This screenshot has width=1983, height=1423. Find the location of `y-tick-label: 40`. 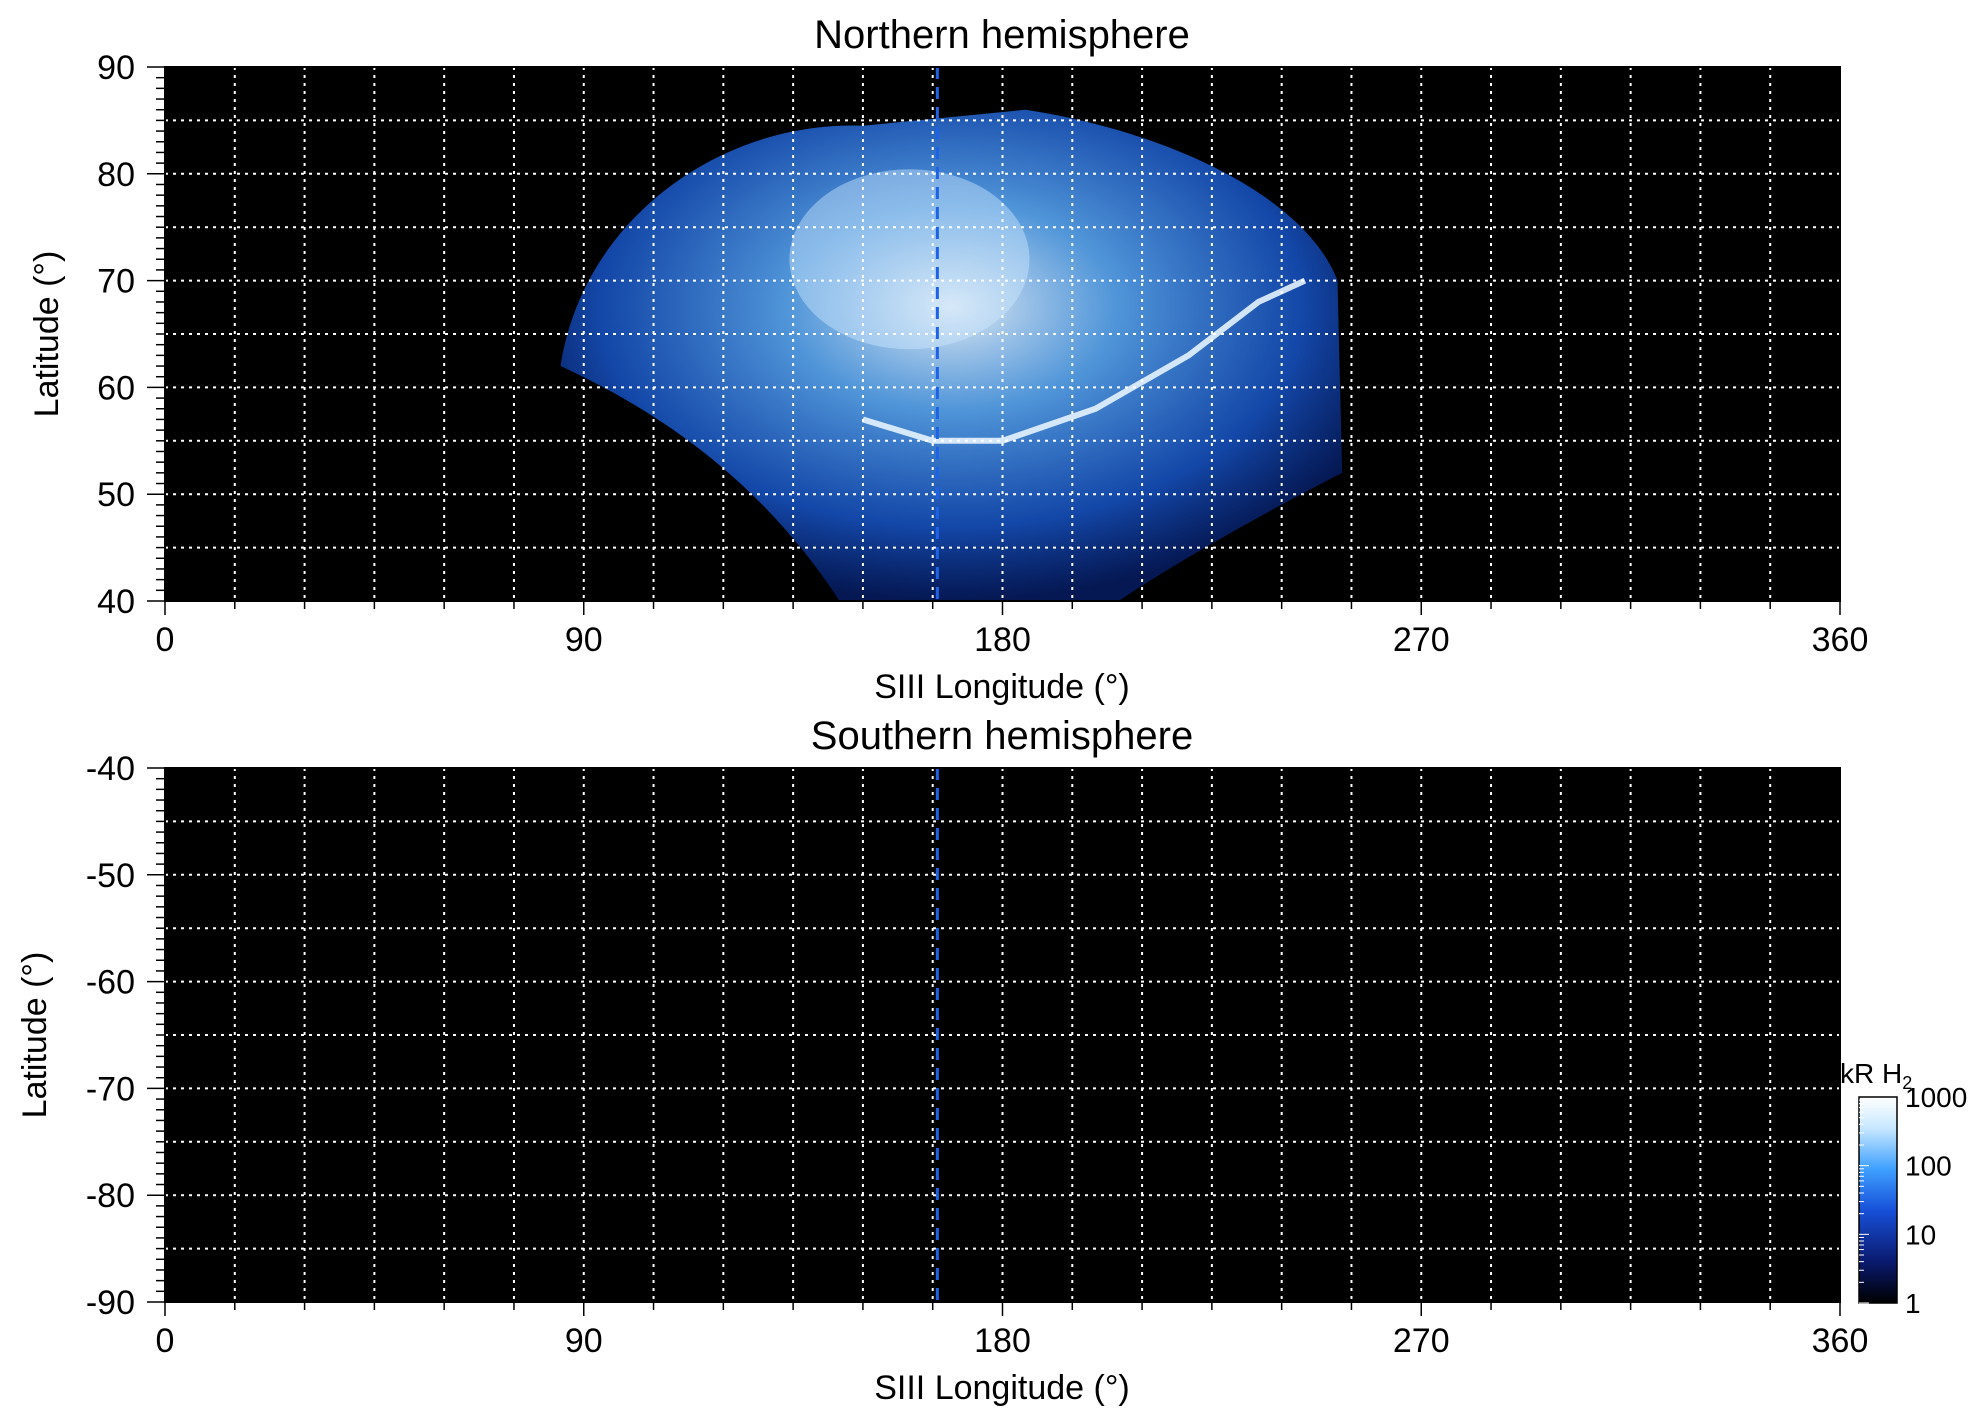

y-tick-label: 40 is located at coordinates (116, 602).